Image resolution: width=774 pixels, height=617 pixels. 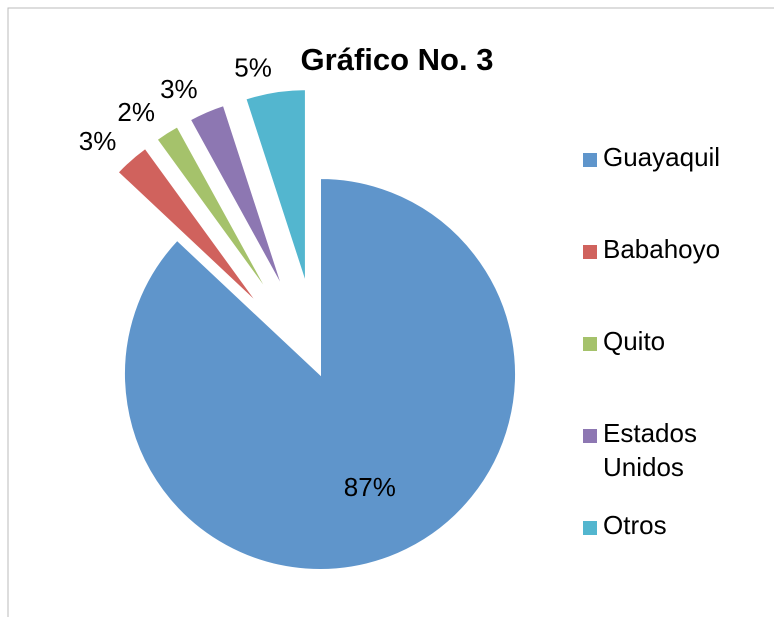 I want to click on legend-item: Quito, so click(x=673, y=370).